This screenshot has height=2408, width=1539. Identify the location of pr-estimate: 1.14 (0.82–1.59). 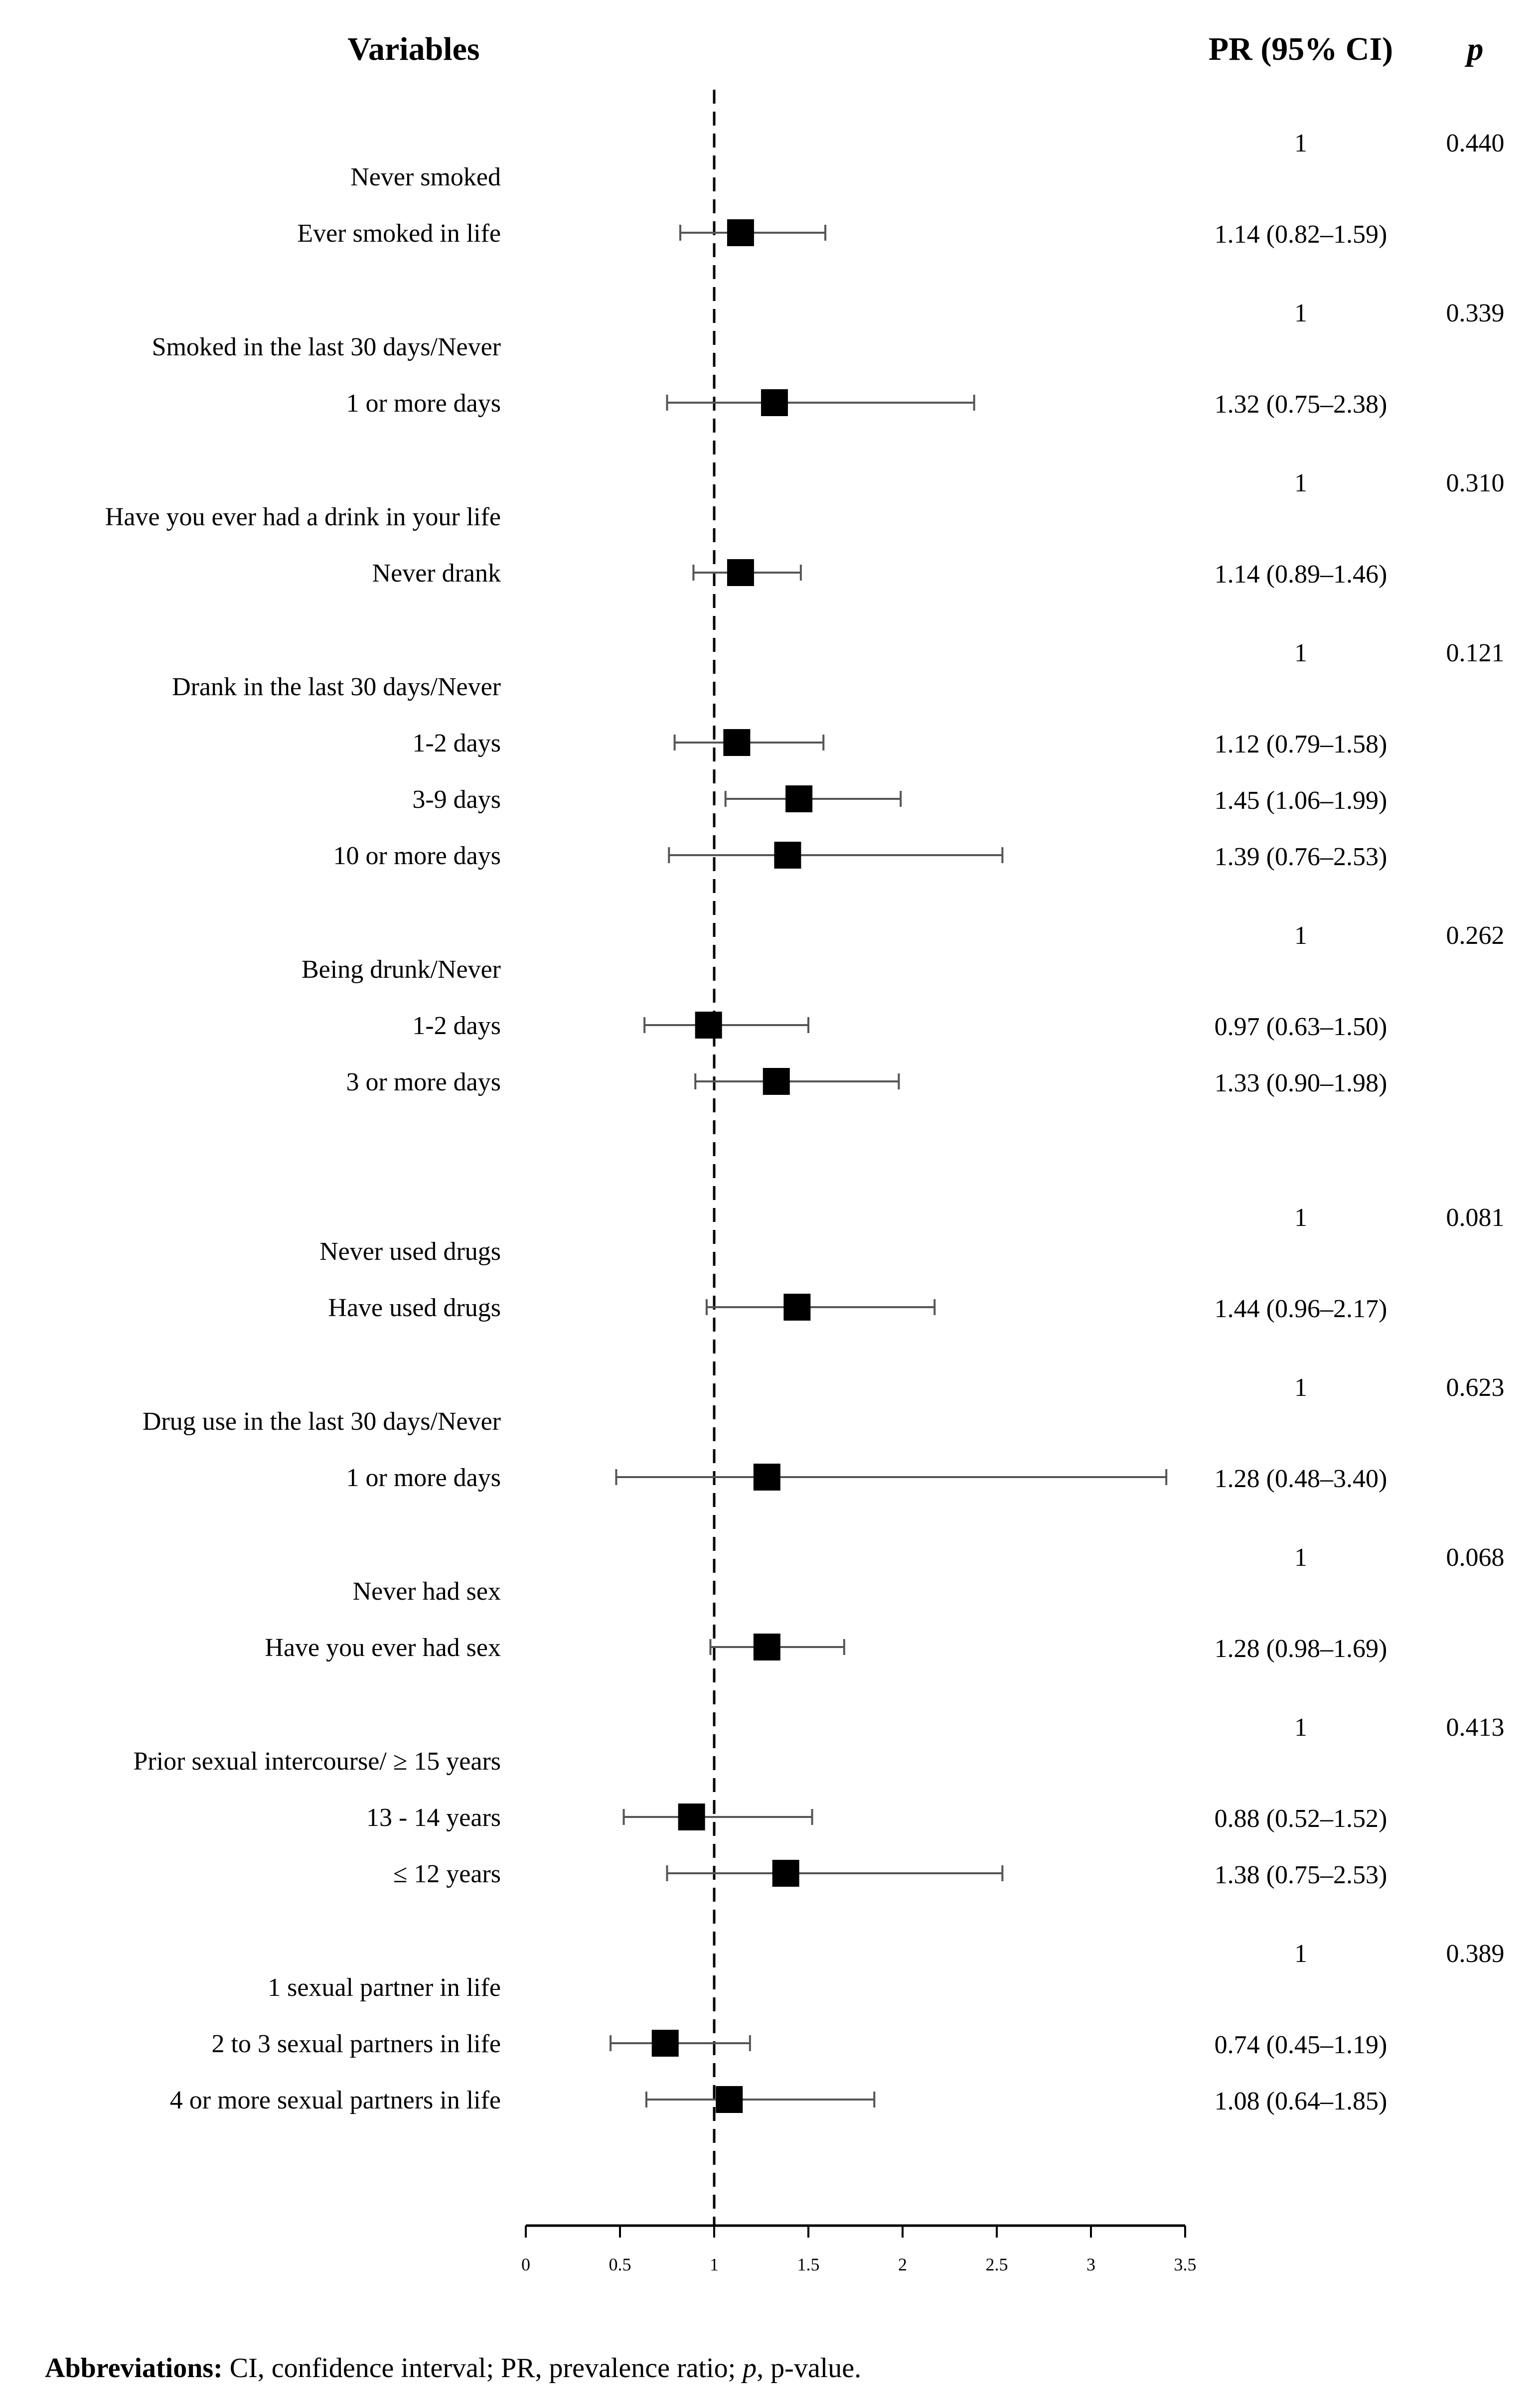
(1301, 234).